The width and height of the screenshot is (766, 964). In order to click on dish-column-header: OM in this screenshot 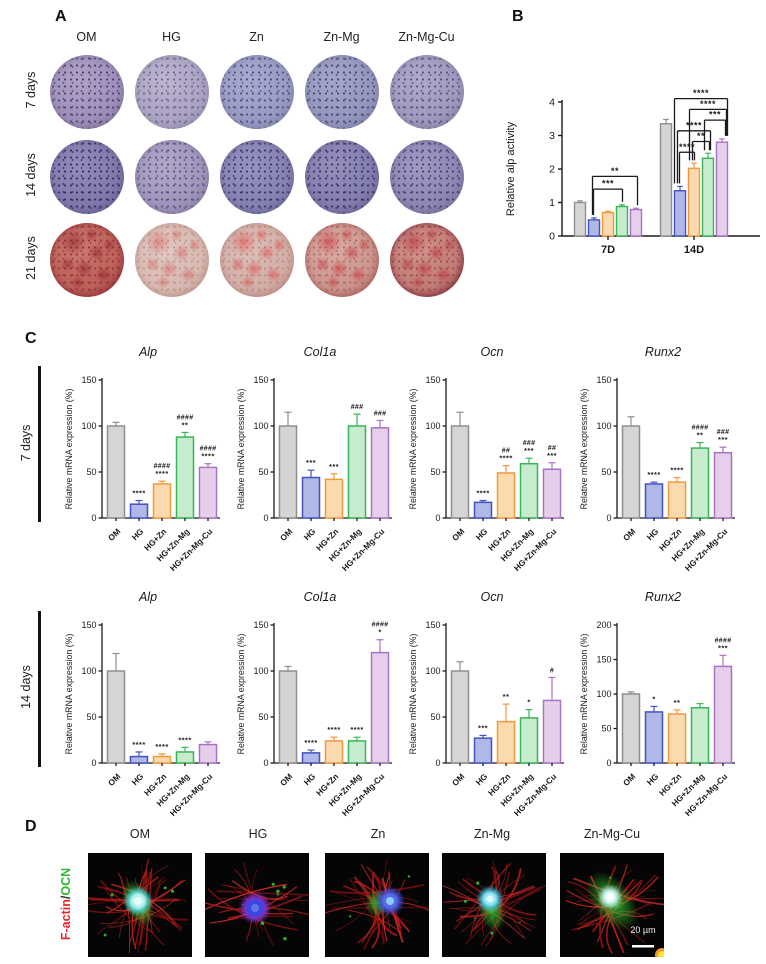, I will do `click(86, 37)`.